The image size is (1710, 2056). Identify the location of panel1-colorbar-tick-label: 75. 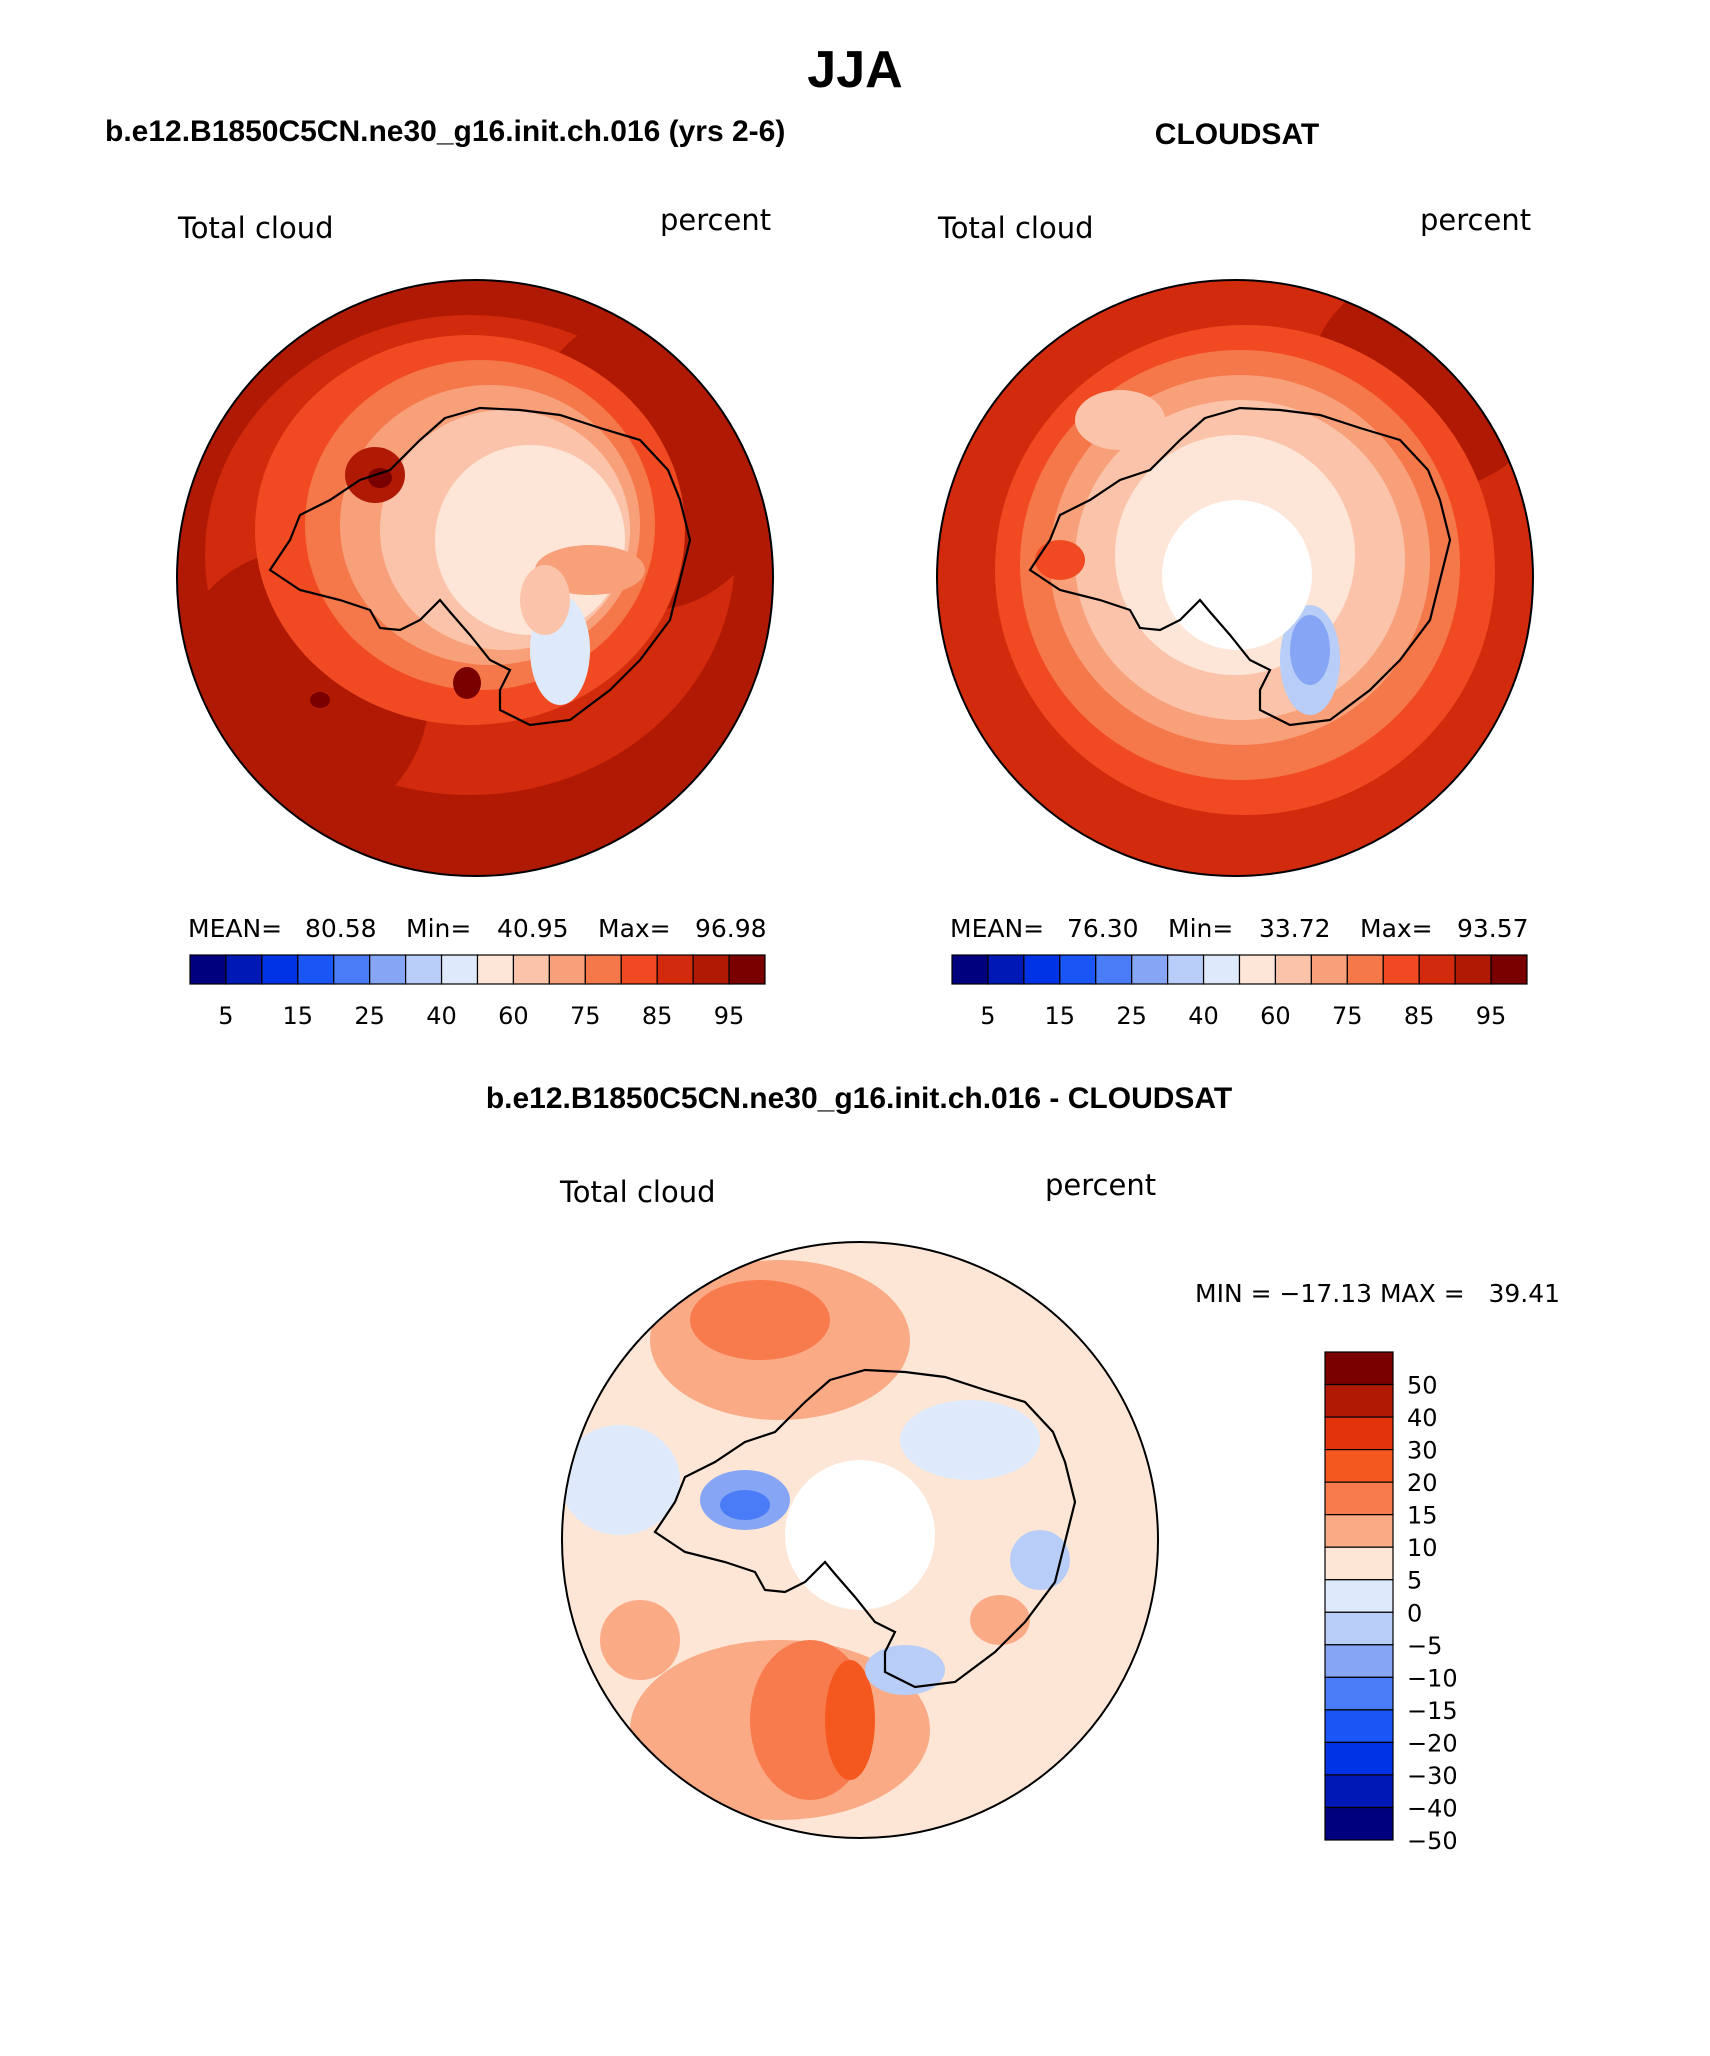
(585, 1016).